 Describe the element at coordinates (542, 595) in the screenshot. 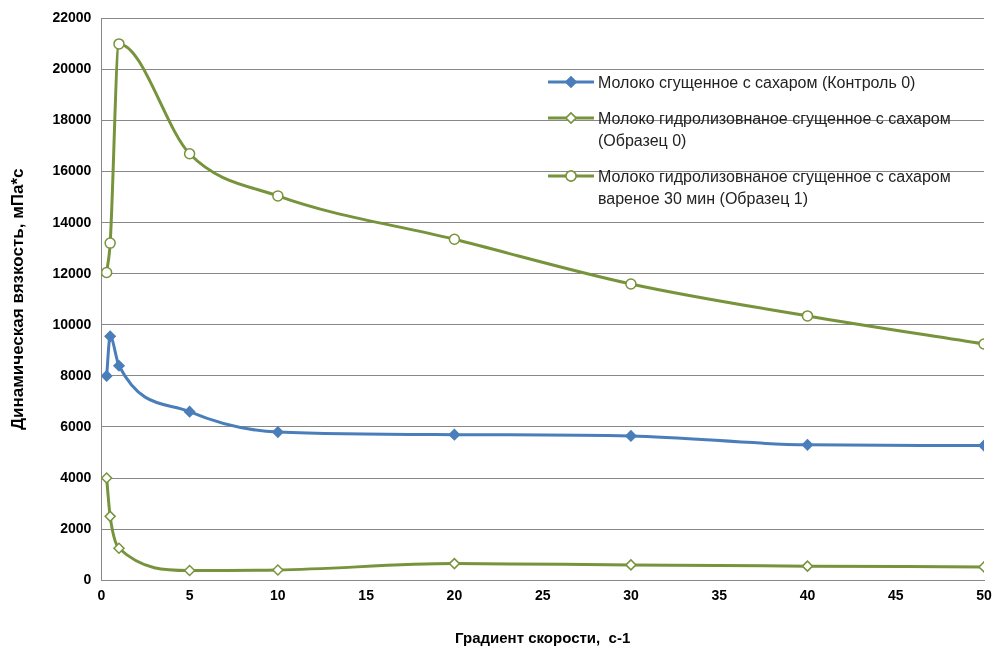

I see `x-tick-label: 25` at that location.